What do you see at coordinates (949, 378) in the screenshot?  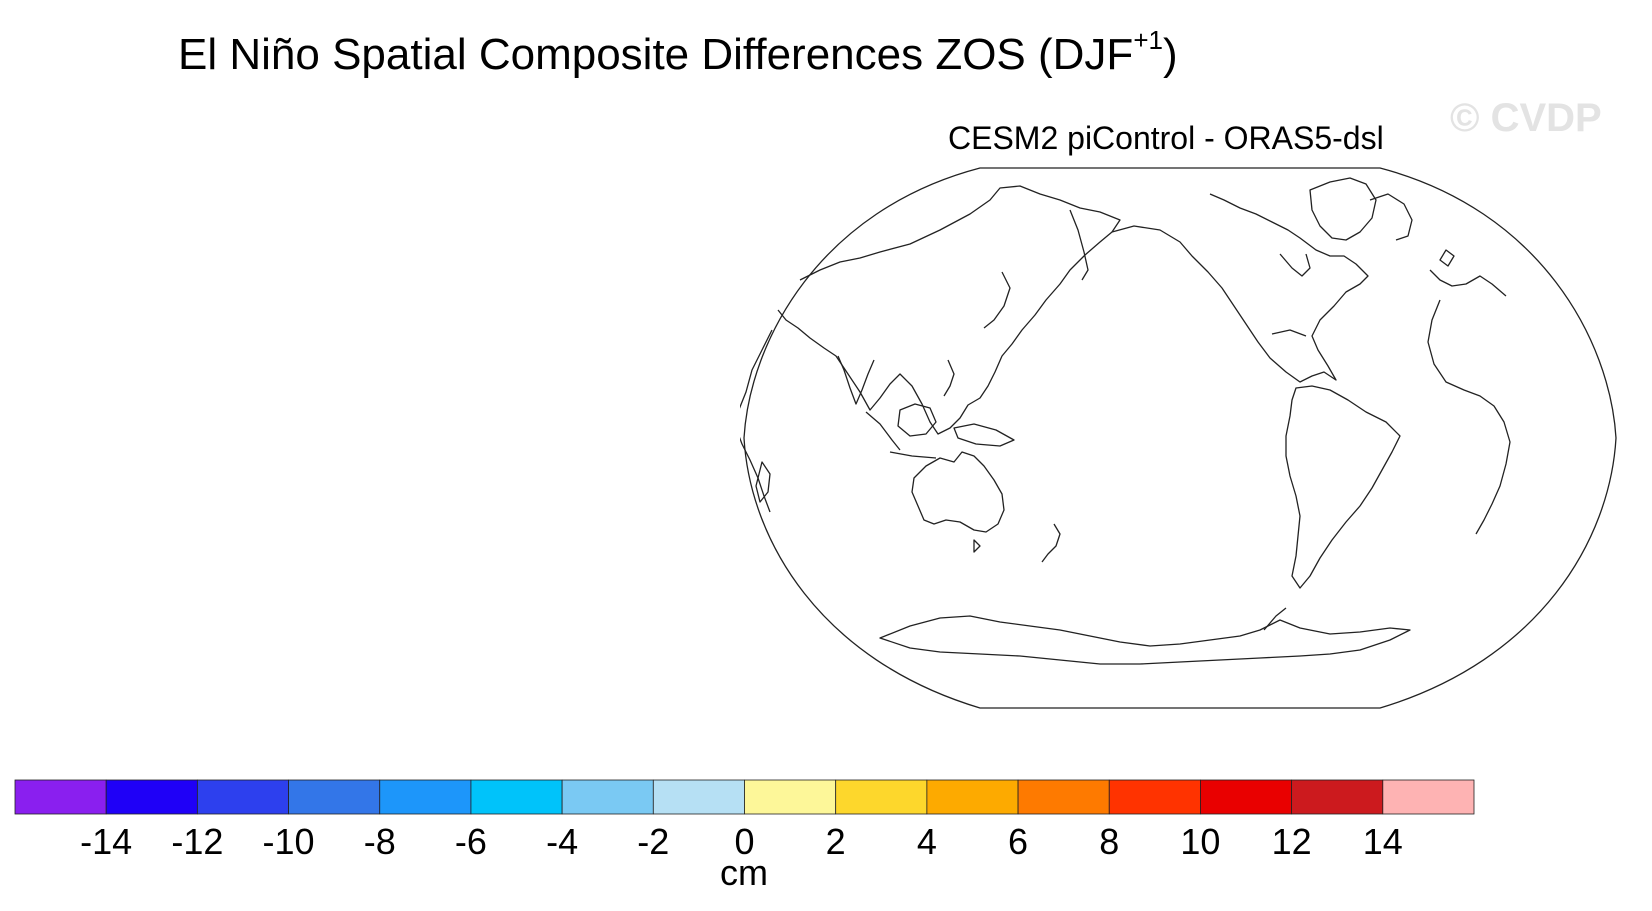 I see `coastline-philippines` at bounding box center [949, 378].